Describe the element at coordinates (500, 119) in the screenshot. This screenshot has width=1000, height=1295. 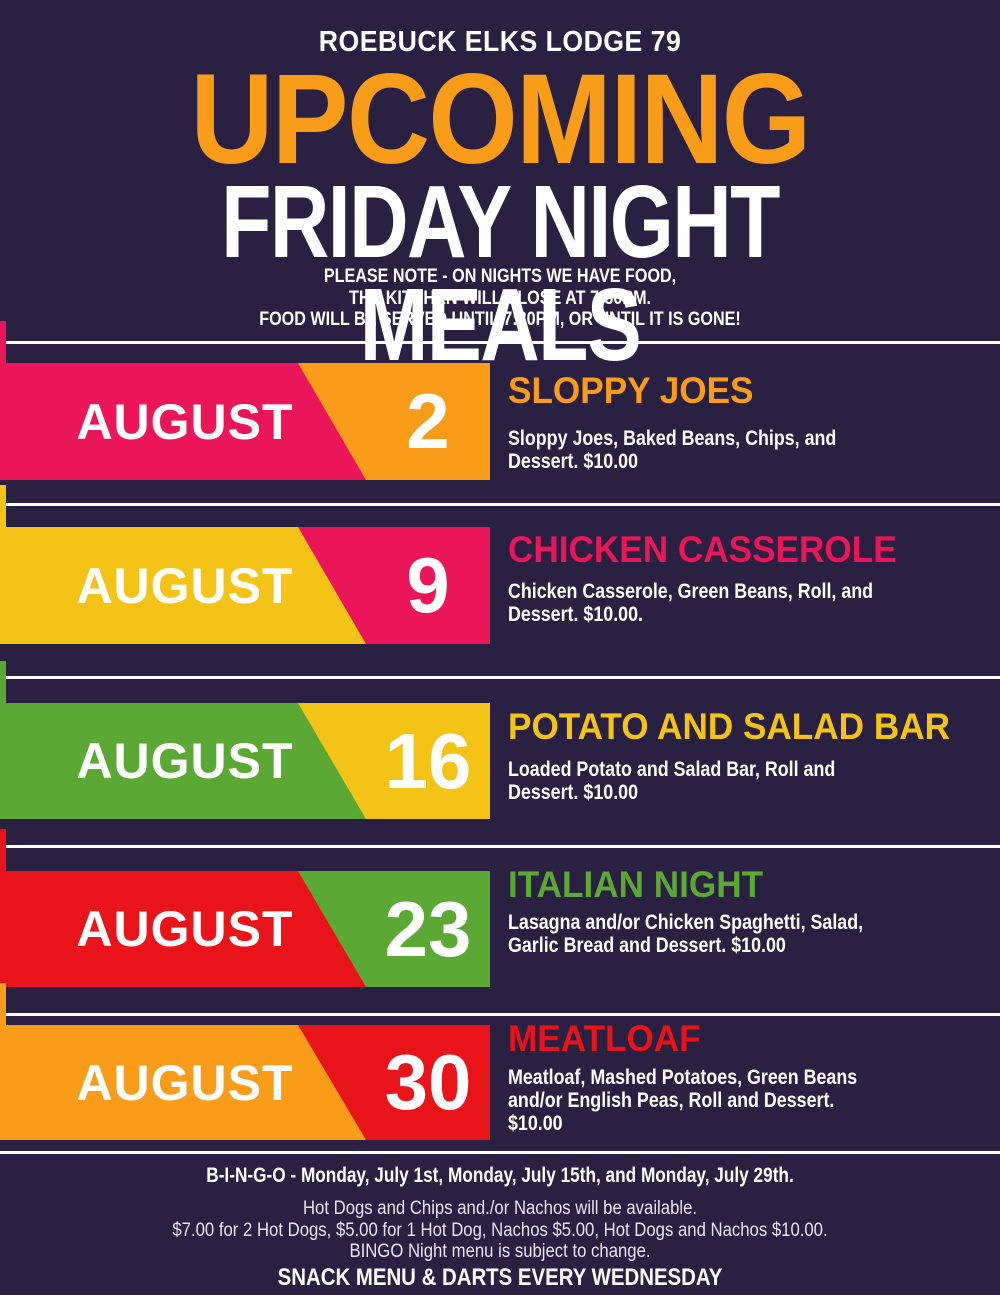
I see `poster-title: UPCOMING` at that location.